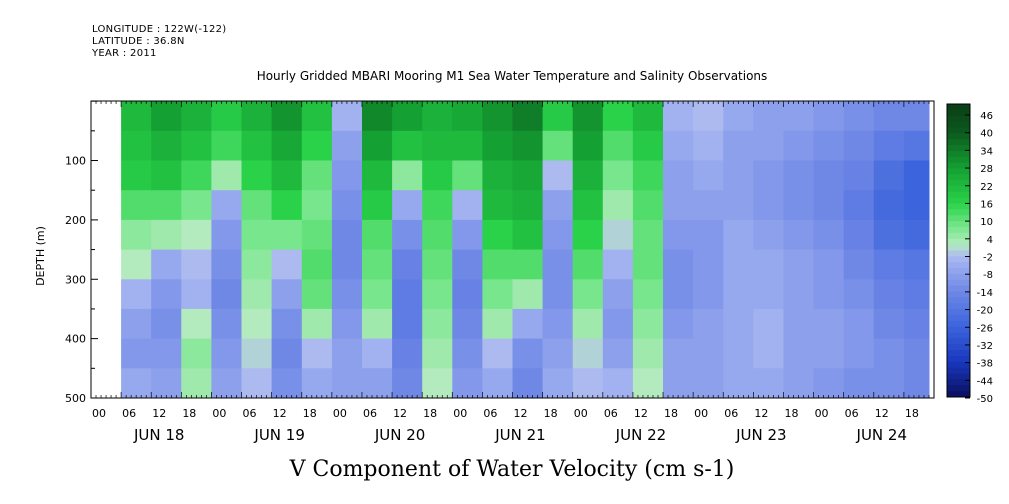 This screenshot has height=504, width=1009. Describe the element at coordinates (985, 328) in the screenshot. I see `colorbar-label: -26` at that location.